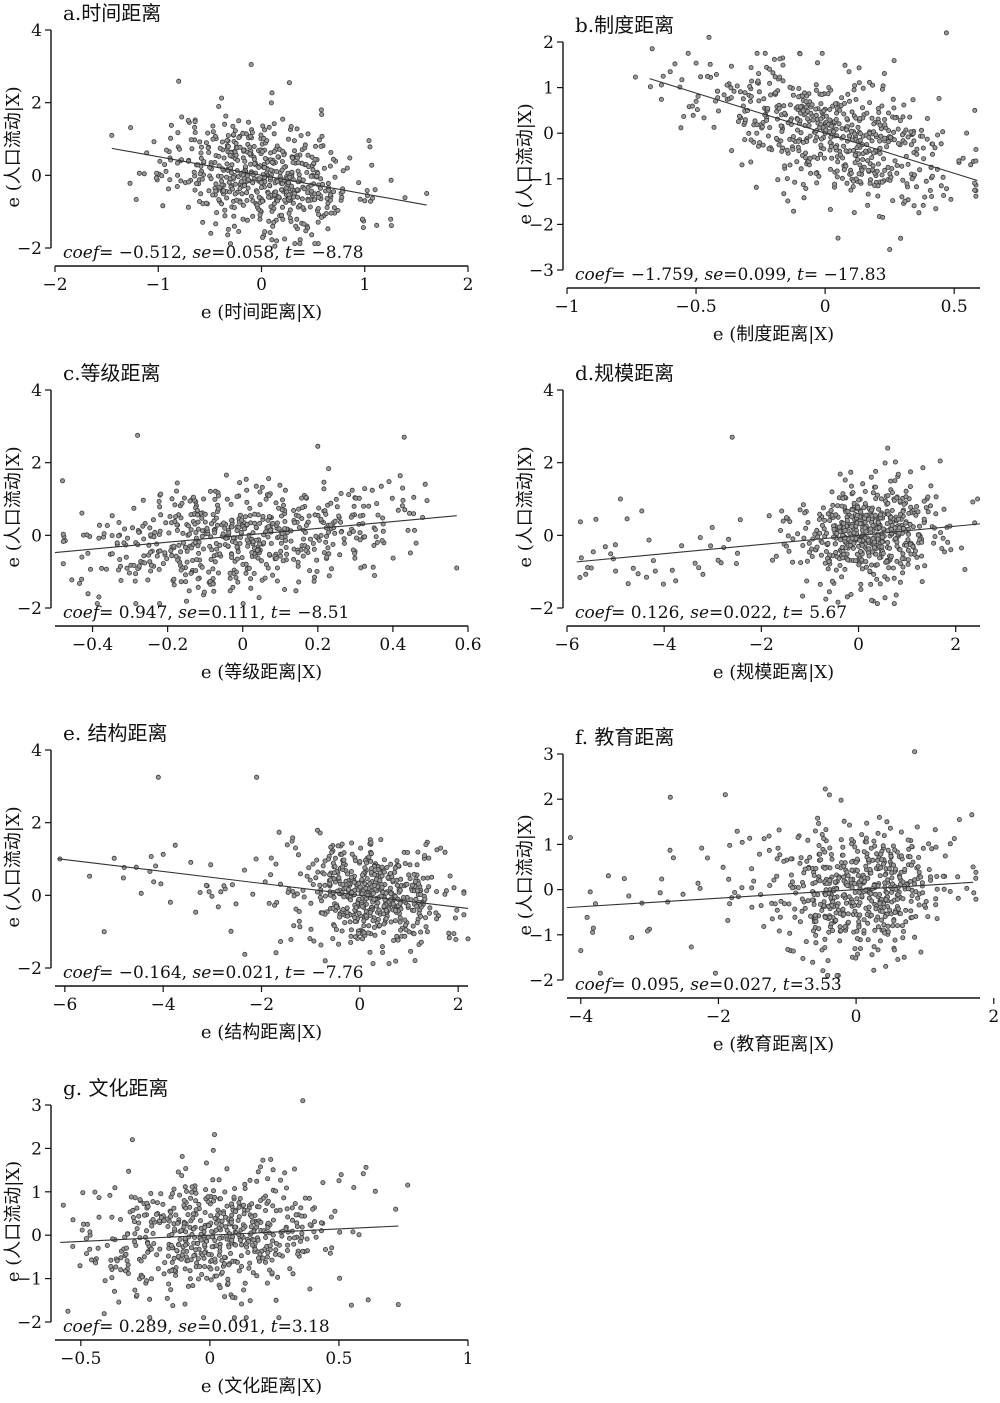 The height and width of the screenshot is (1403, 1000). I want to click on y-tick-label: −3, so click(541, 271).